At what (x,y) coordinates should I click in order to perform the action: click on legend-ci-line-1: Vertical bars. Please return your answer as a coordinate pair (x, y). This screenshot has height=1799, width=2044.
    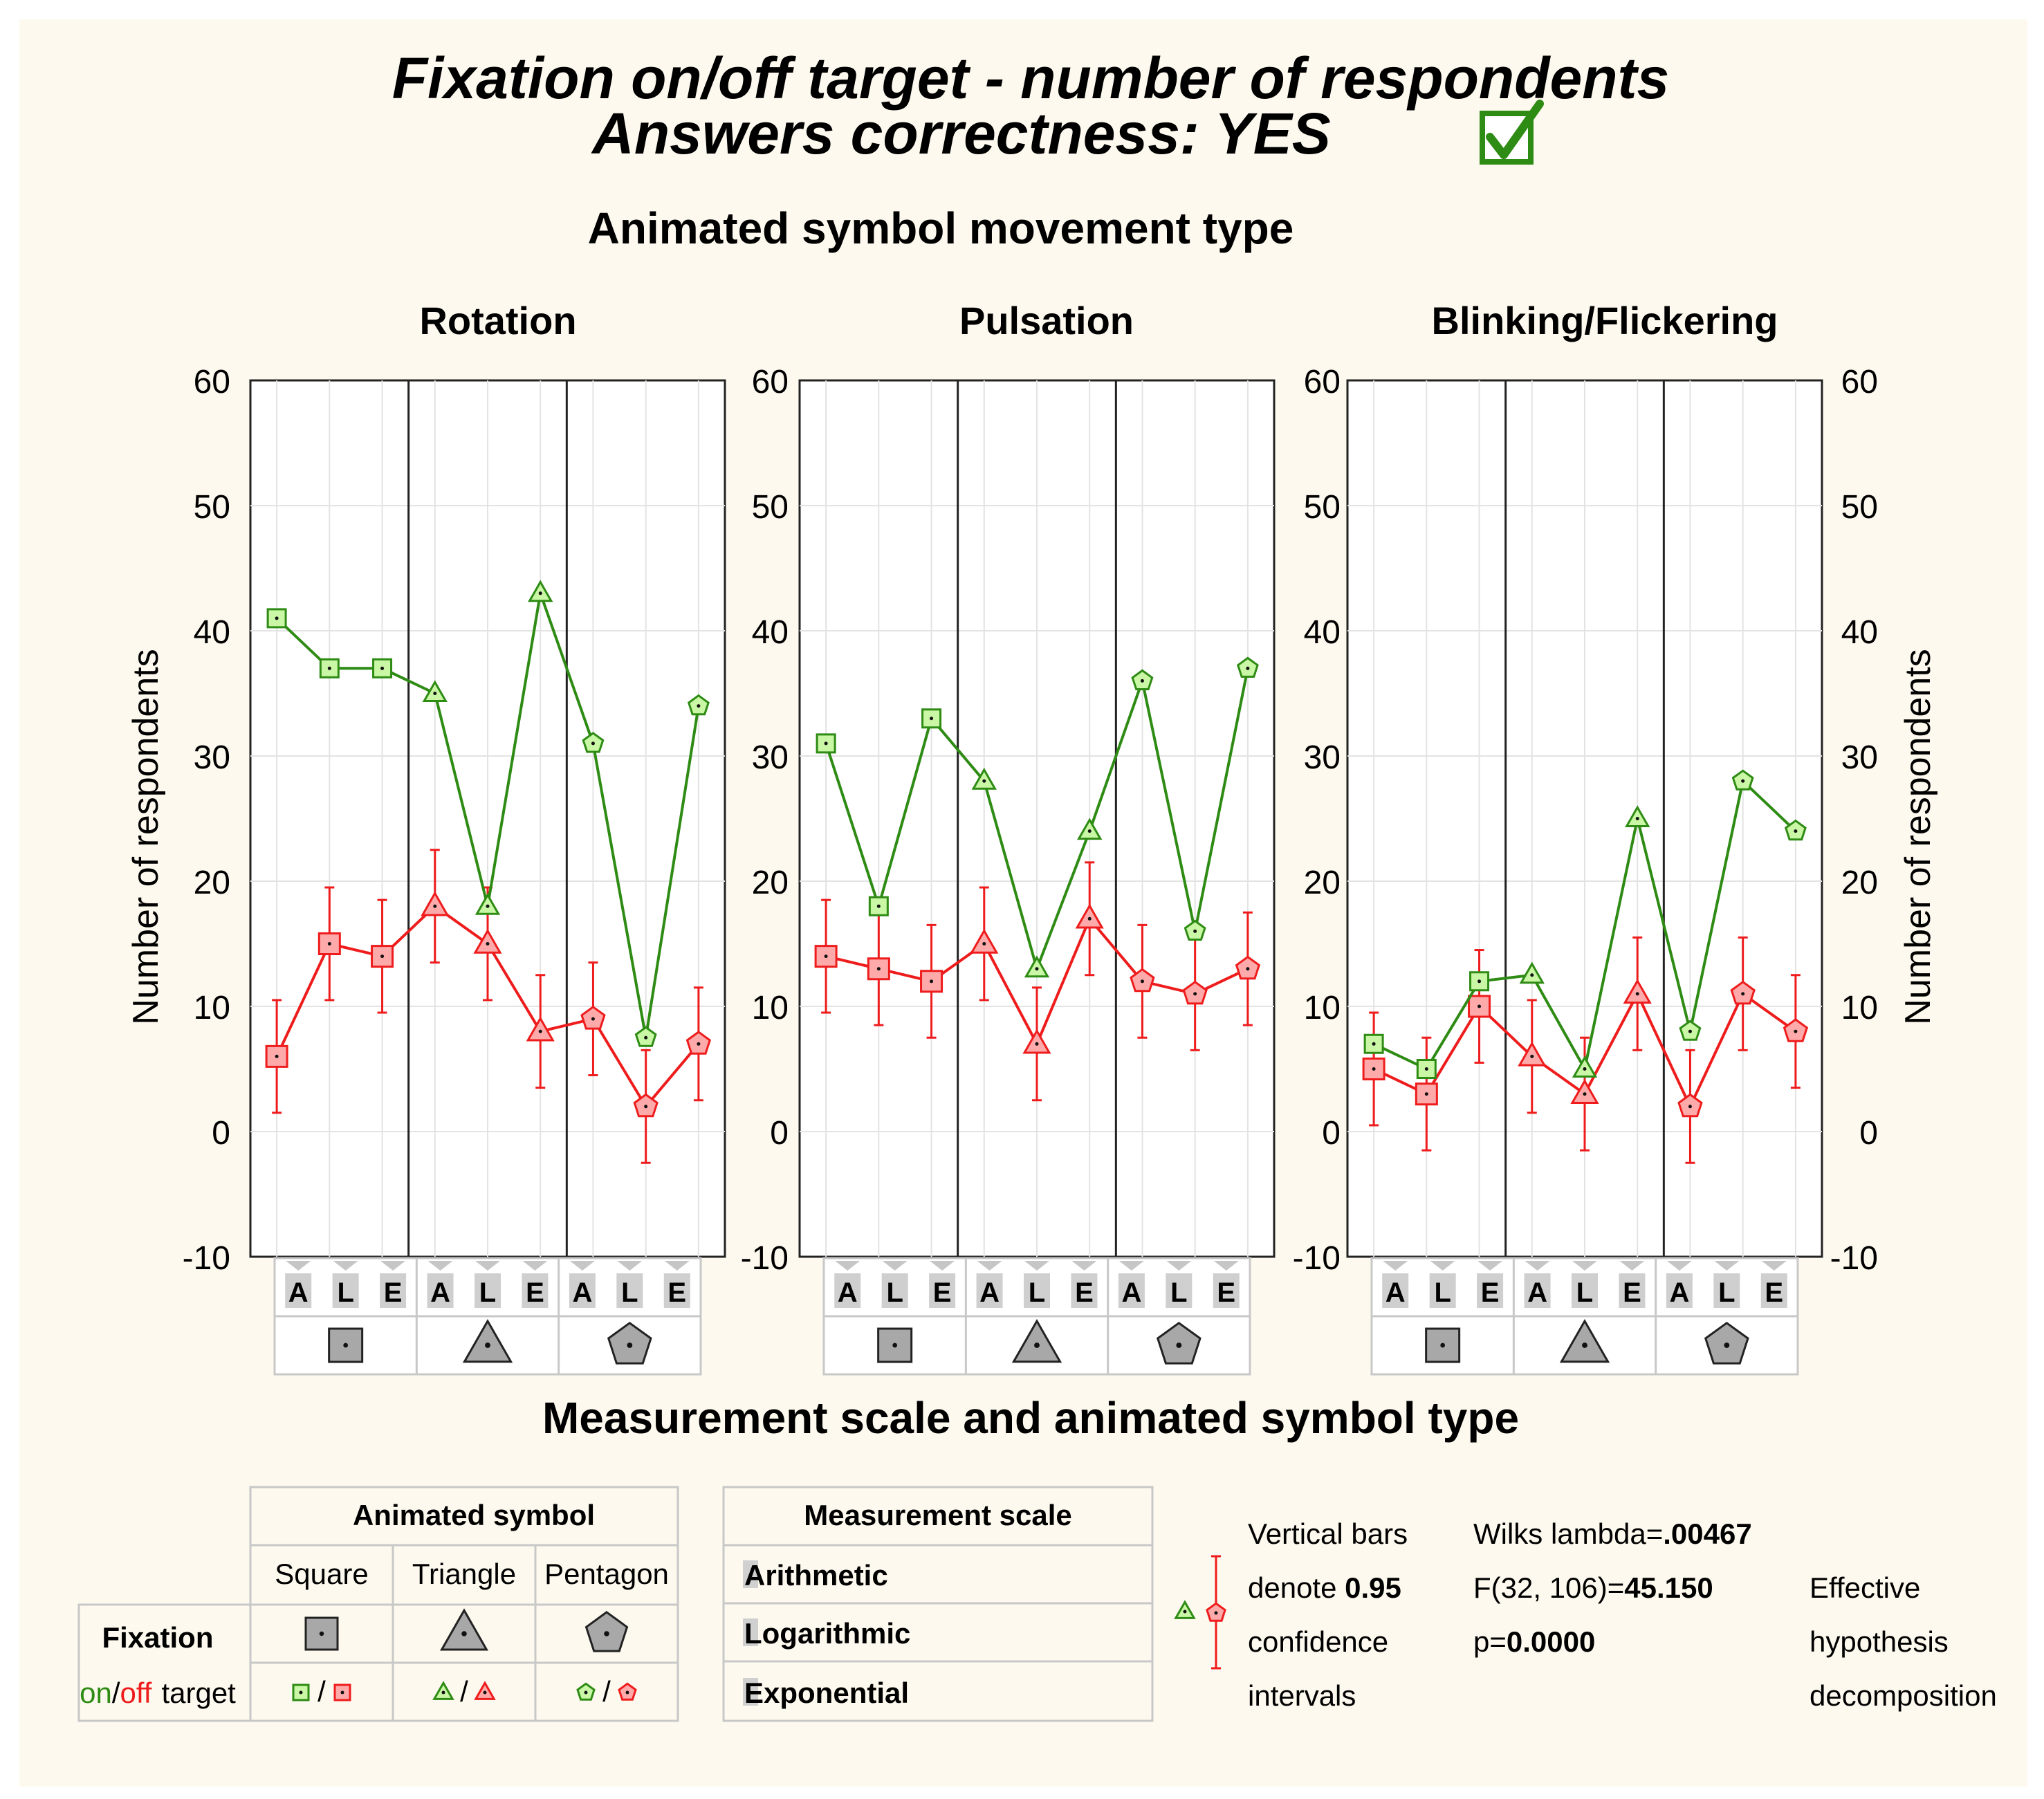
    Looking at the image, I should click on (1328, 1534).